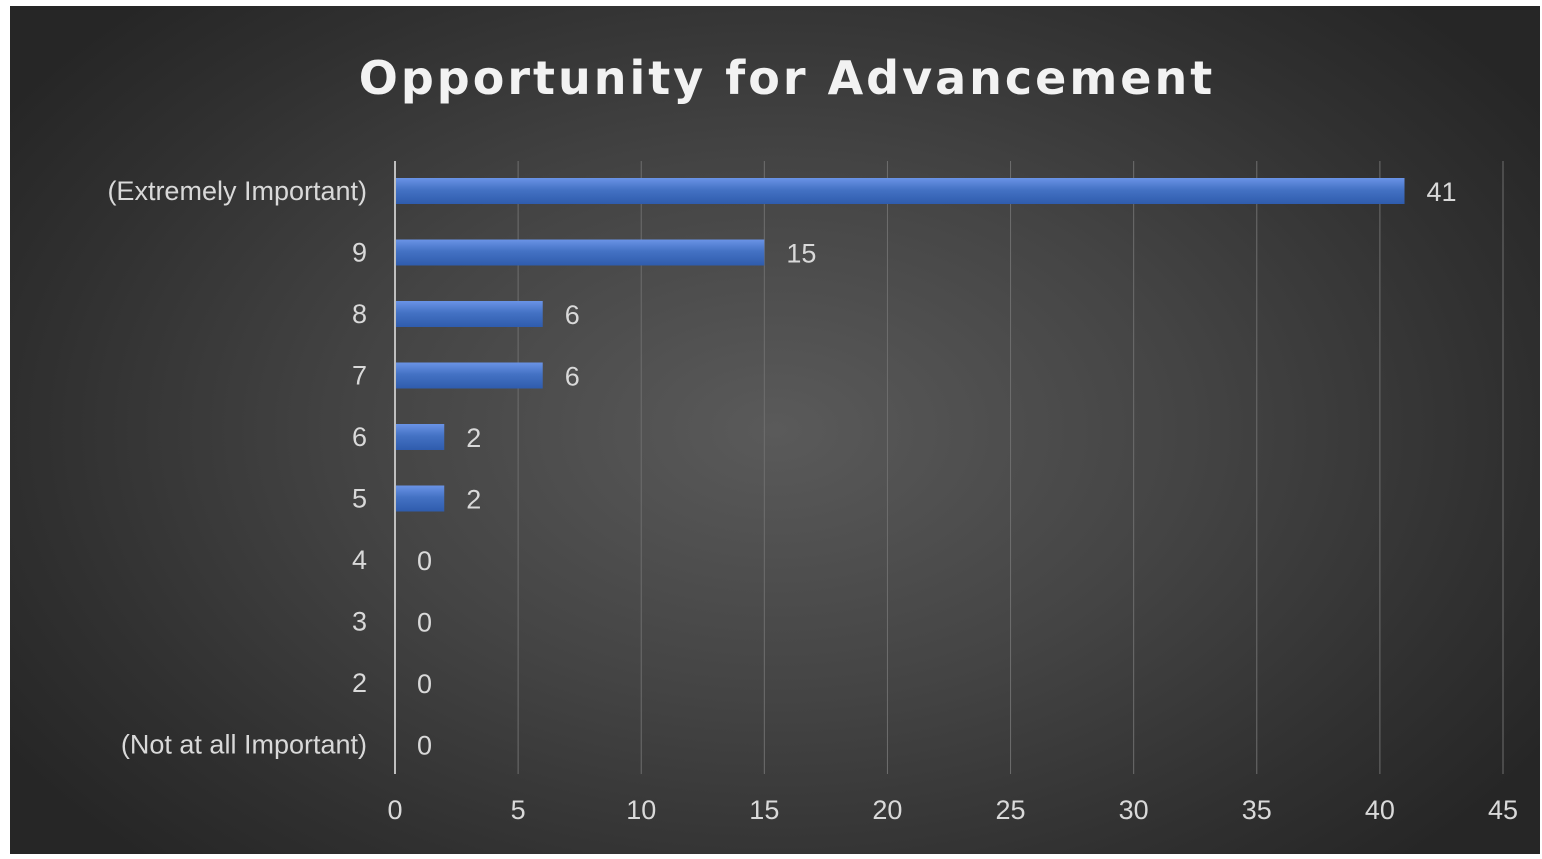 This screenshot has width=1542, height=859. What do you see at coordinates (359, 683) in the screenshot?
I see `category-label: 2` at bounding box center [359, 683].